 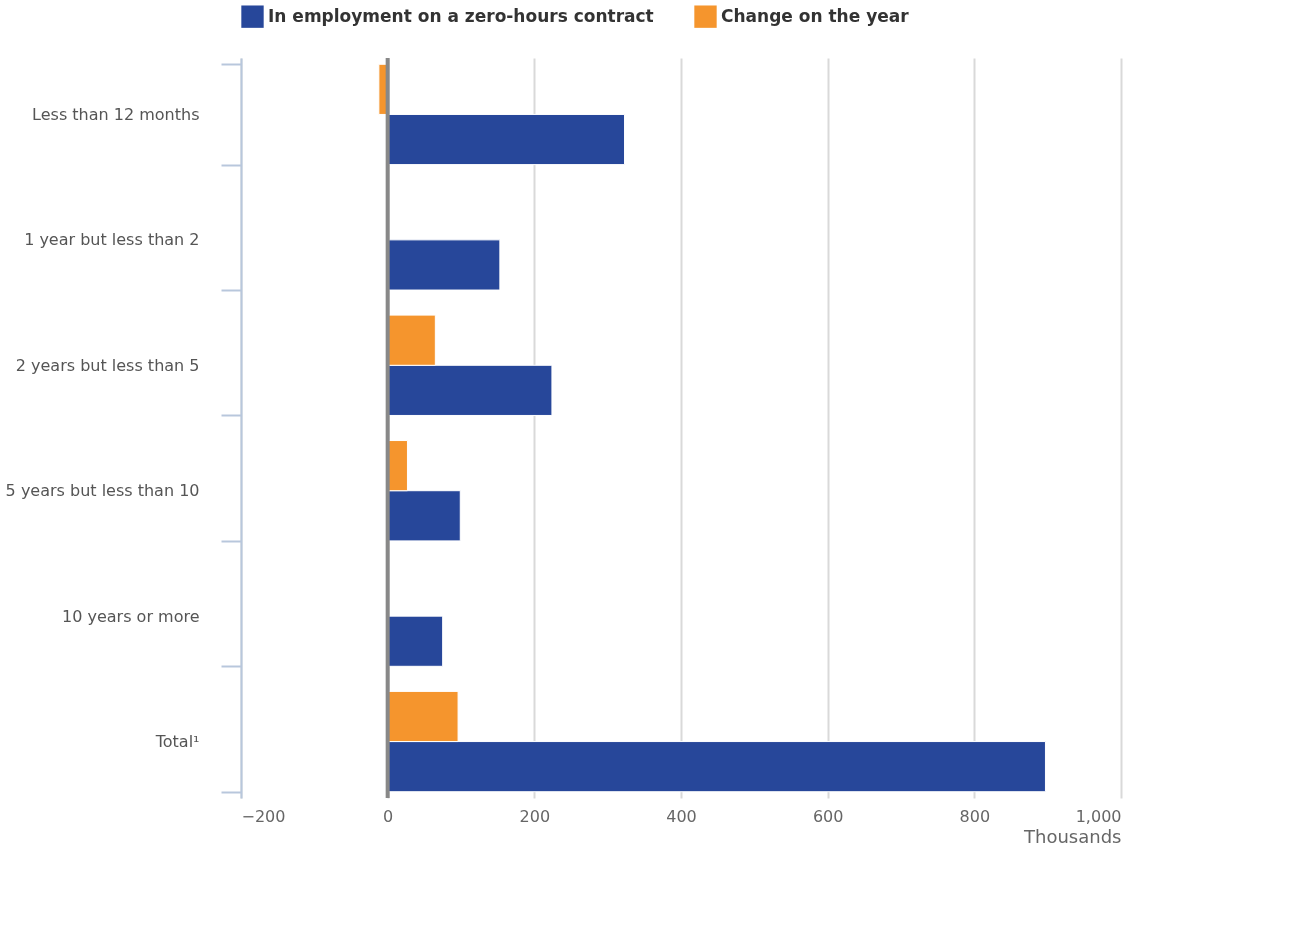 I want to click on x-tick-label: 1,000, so click(x=1098, y=816).